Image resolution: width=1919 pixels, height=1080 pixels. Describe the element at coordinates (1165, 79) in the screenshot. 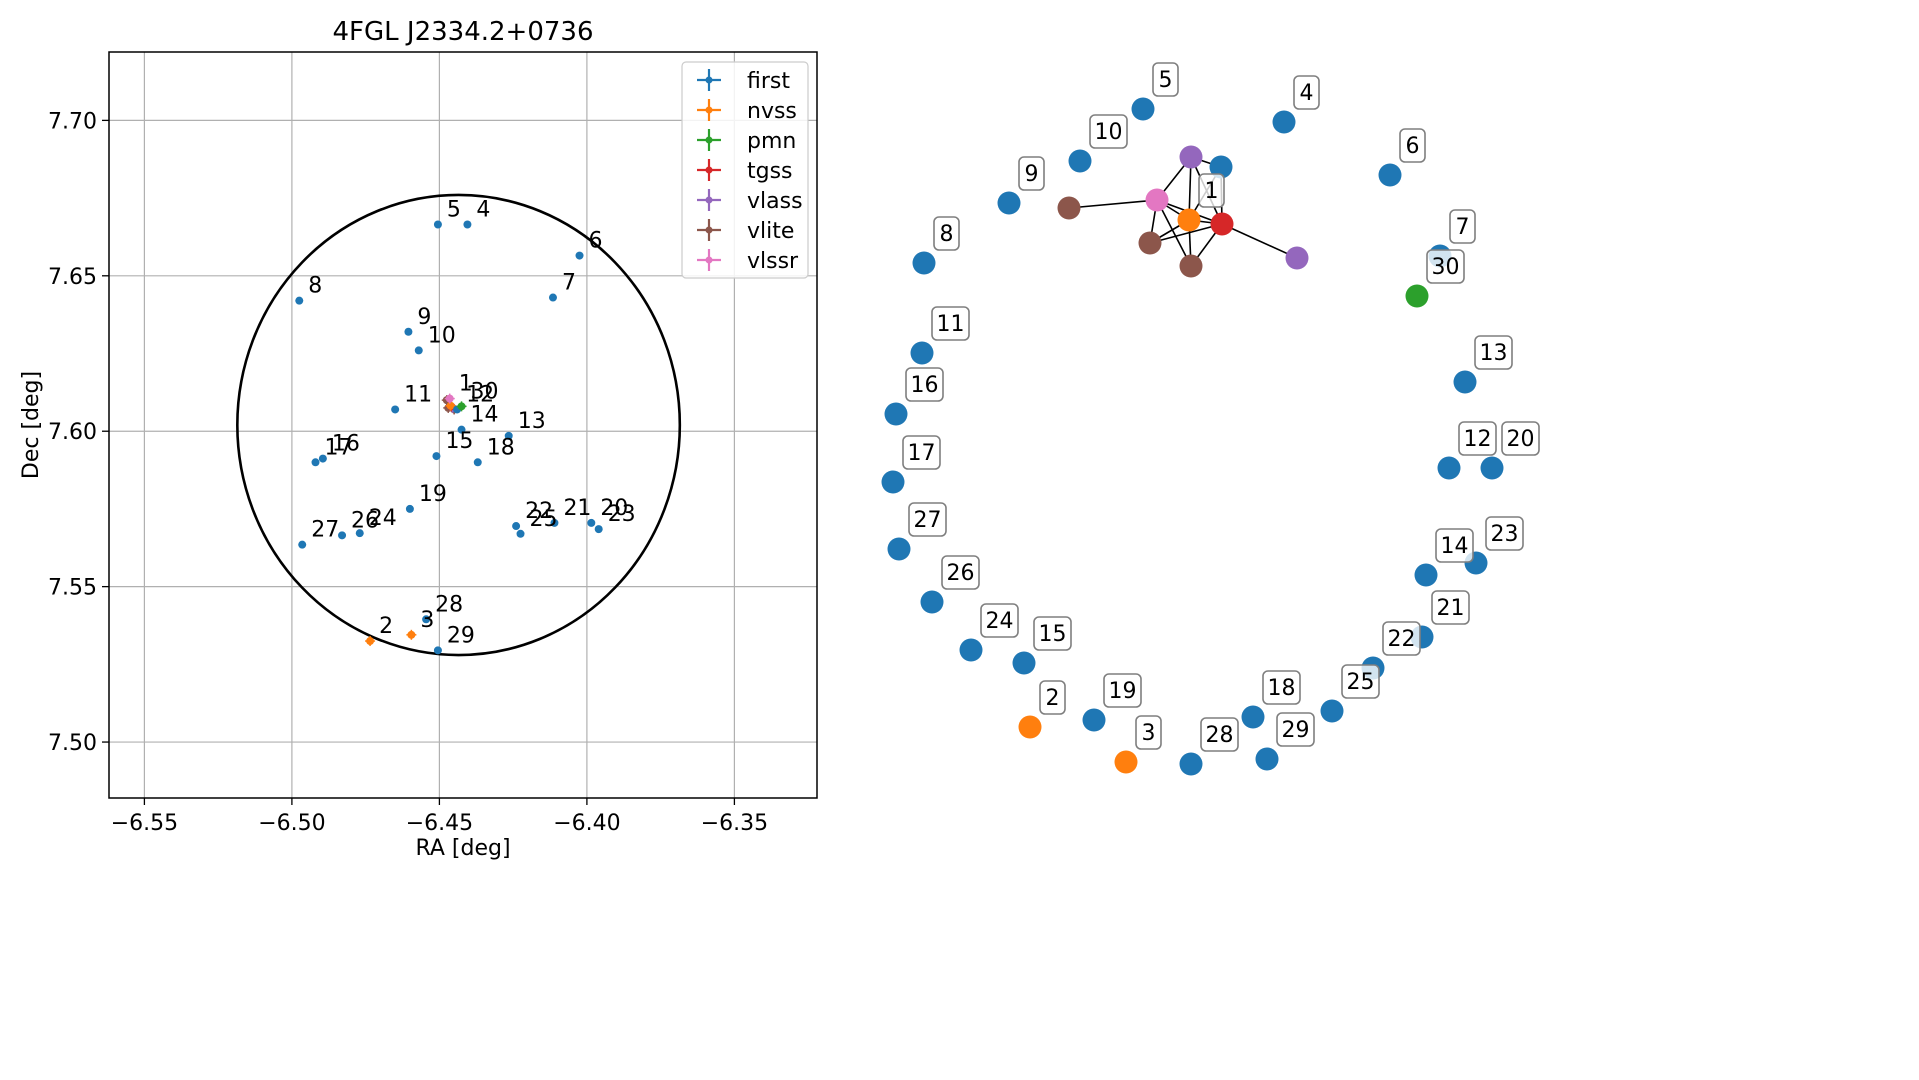

I see `network-node-label-5: 5` at that location.